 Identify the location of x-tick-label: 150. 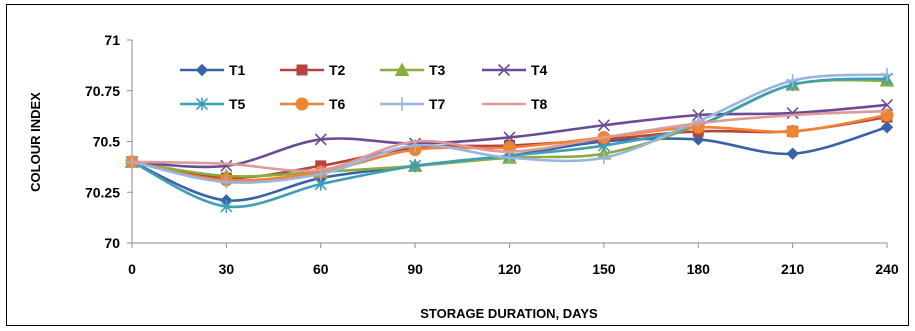
(604, 269).